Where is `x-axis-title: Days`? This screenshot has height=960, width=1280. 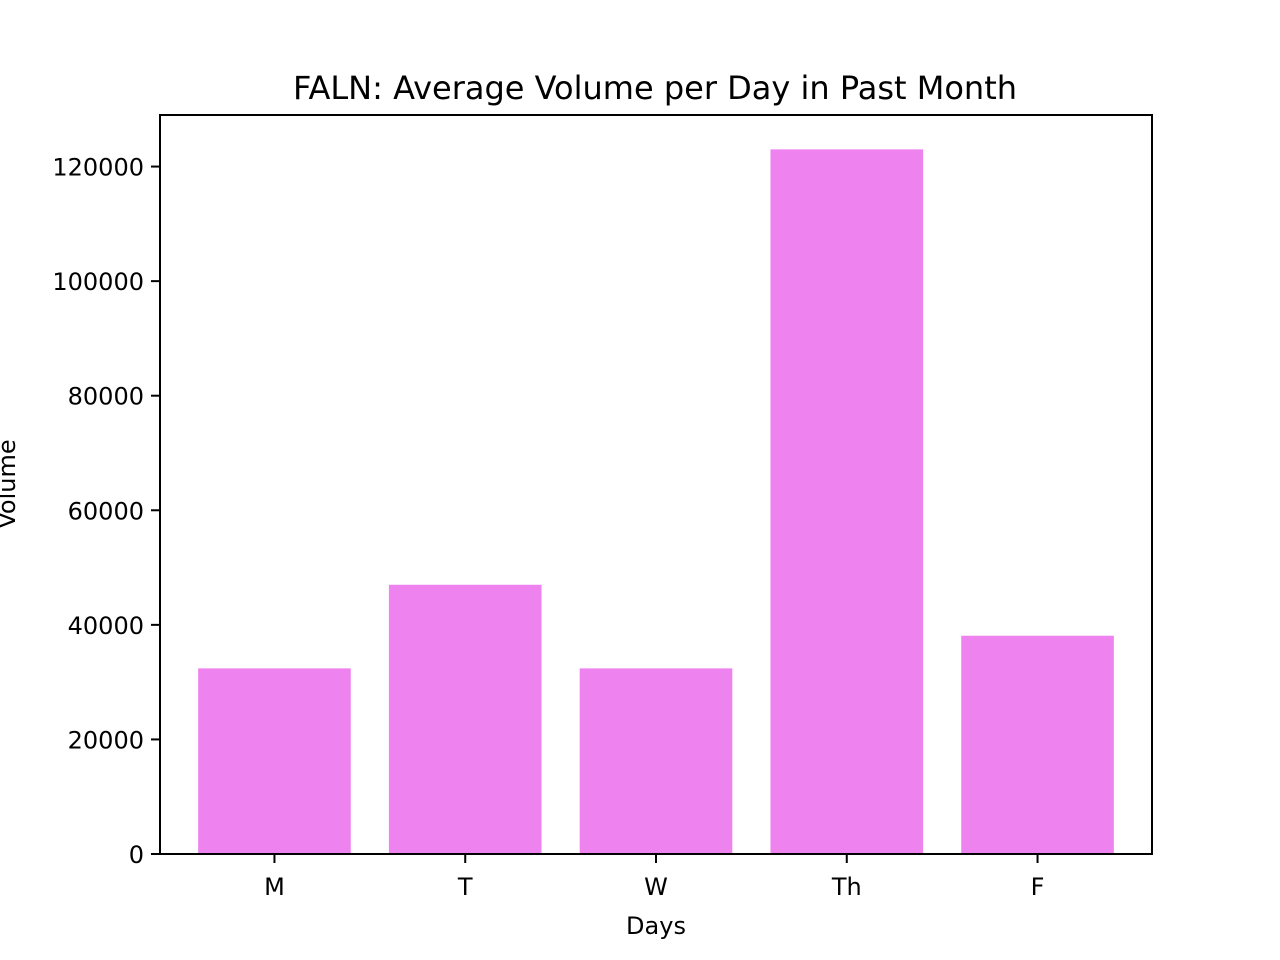
x-axis-title: Days is located at coordinates (656, 926).